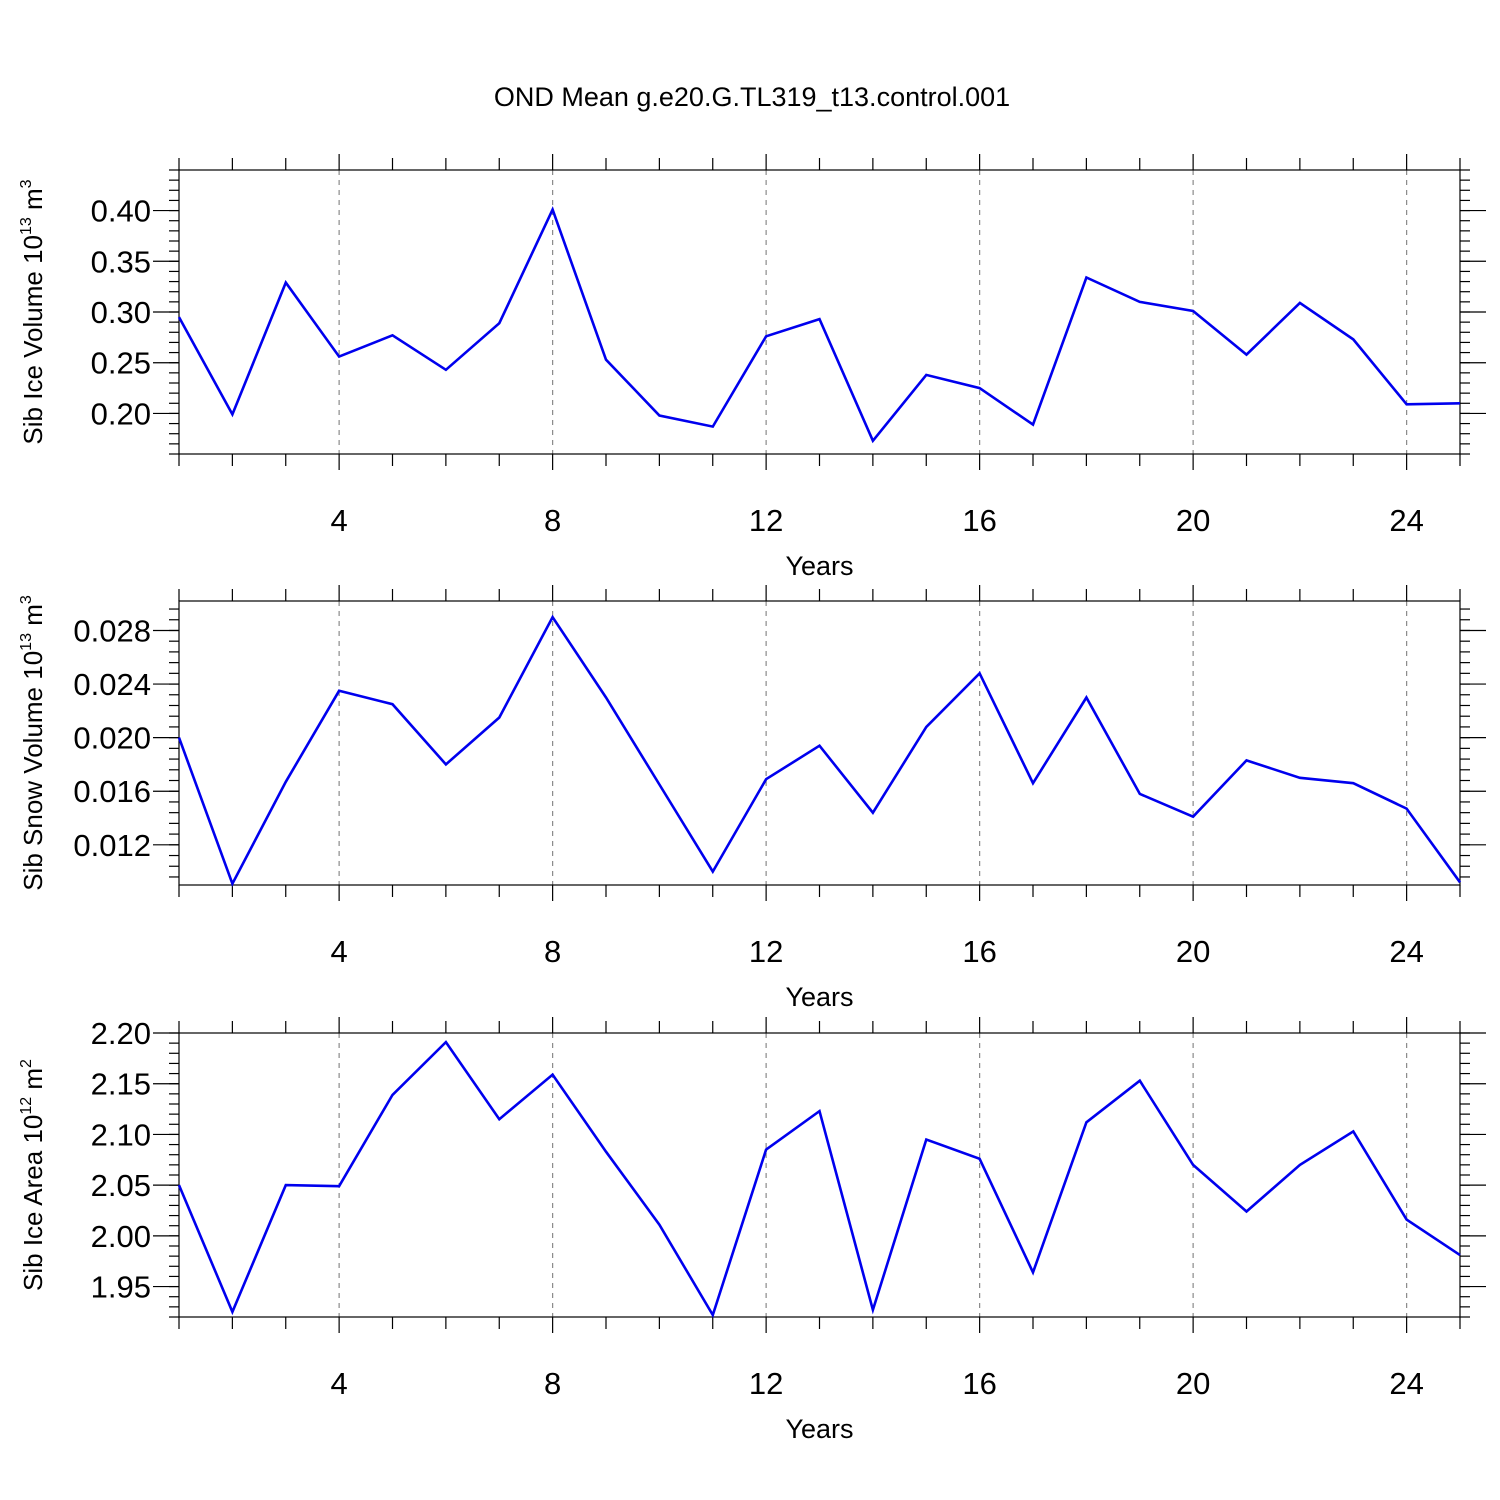 The image size is (1500, 1500). I want to click on figure-title: OND Mean g.e20.G.TL319_t13.control.001, so click(752, 97).